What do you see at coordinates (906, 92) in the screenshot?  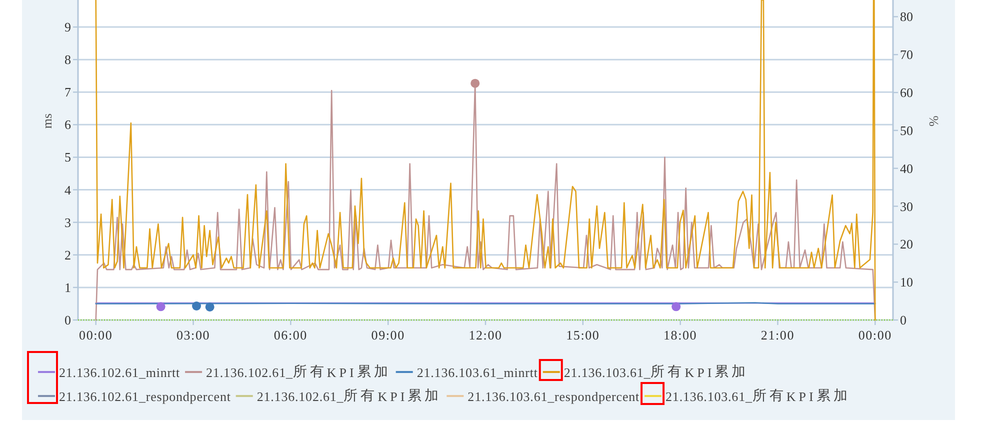 I see `y2-tick-label: 60` at bounding box center [906, 92].